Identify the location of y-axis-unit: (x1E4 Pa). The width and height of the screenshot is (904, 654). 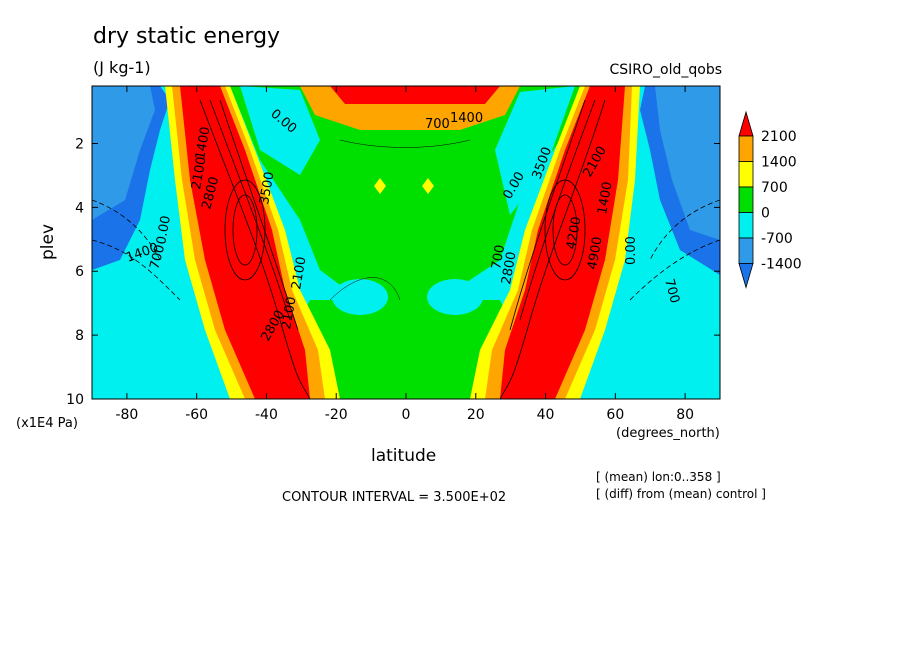
(47, 423).